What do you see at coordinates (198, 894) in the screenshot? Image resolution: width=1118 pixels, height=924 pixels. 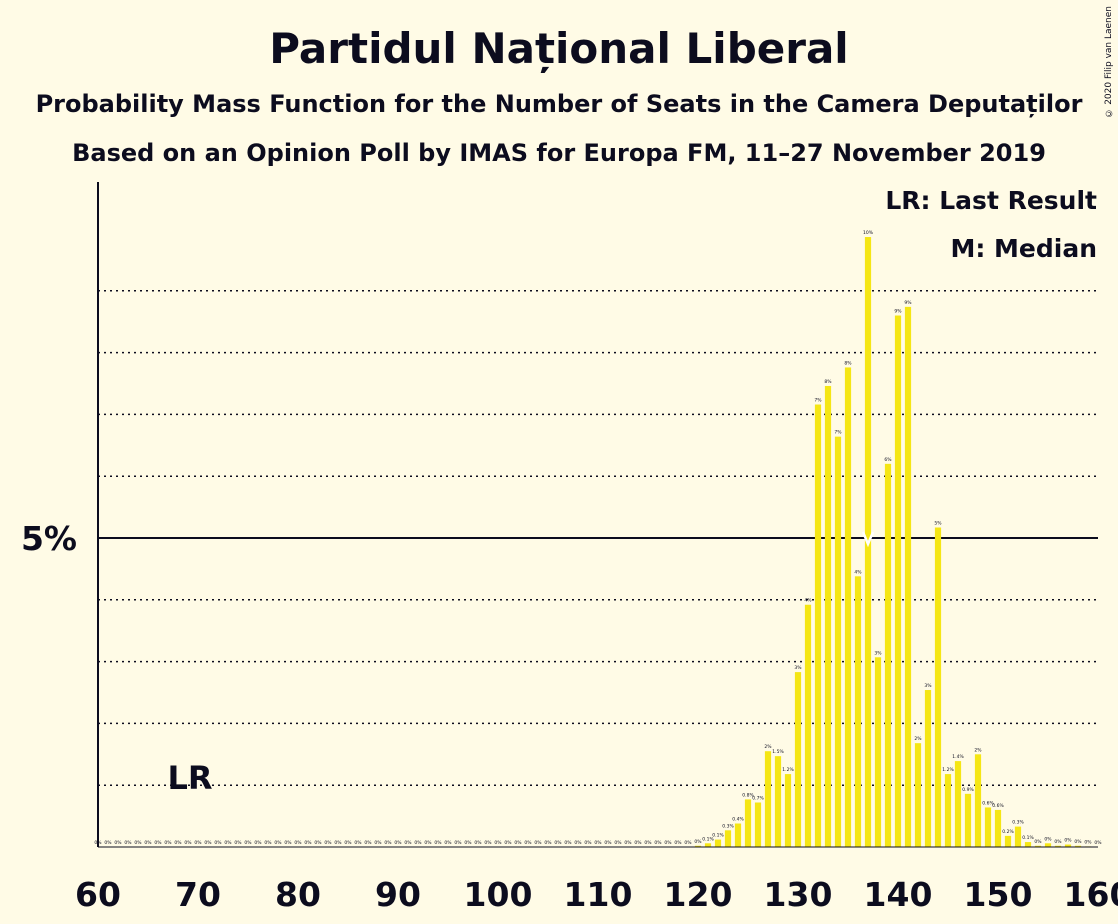 I see `x-tick-label-70: 70` at bounding box center [198, 894].